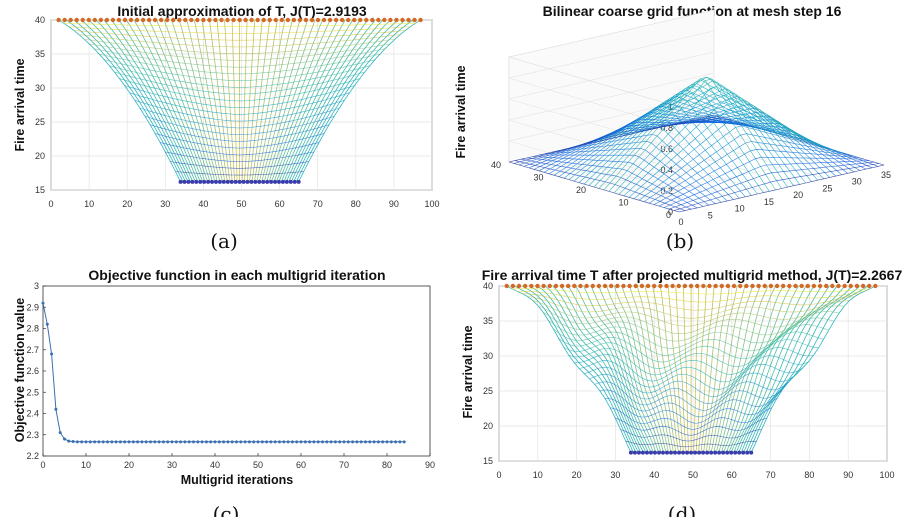 The width and height of the screenshot is (918, 517). Describe the element at coordinates (40, 122) in the screenshot. I see `panel-a-ytick-label: 25` at that location.